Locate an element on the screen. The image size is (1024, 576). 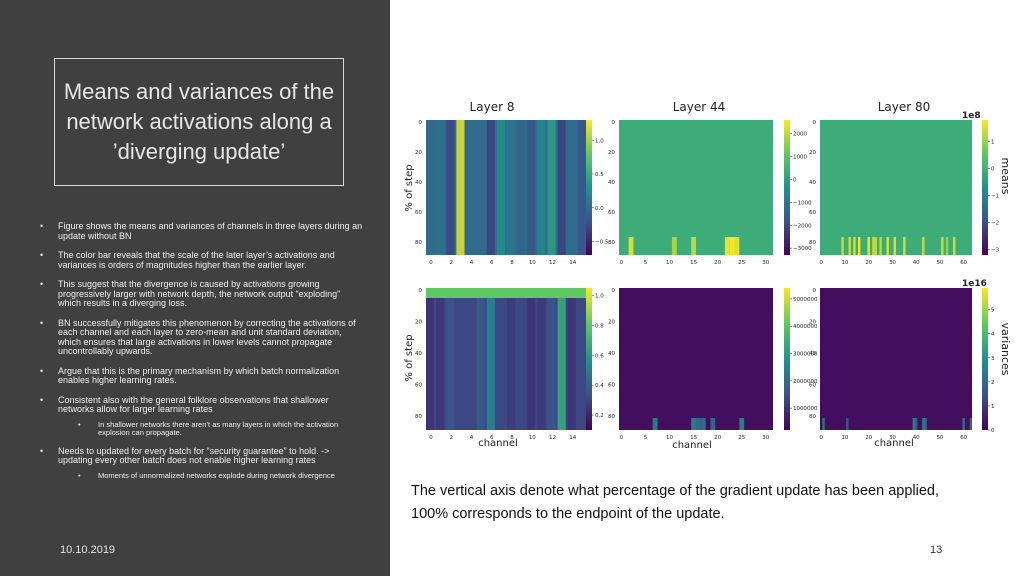
colorbar-tick-label: 2000 is located at coordinates (800, 135).